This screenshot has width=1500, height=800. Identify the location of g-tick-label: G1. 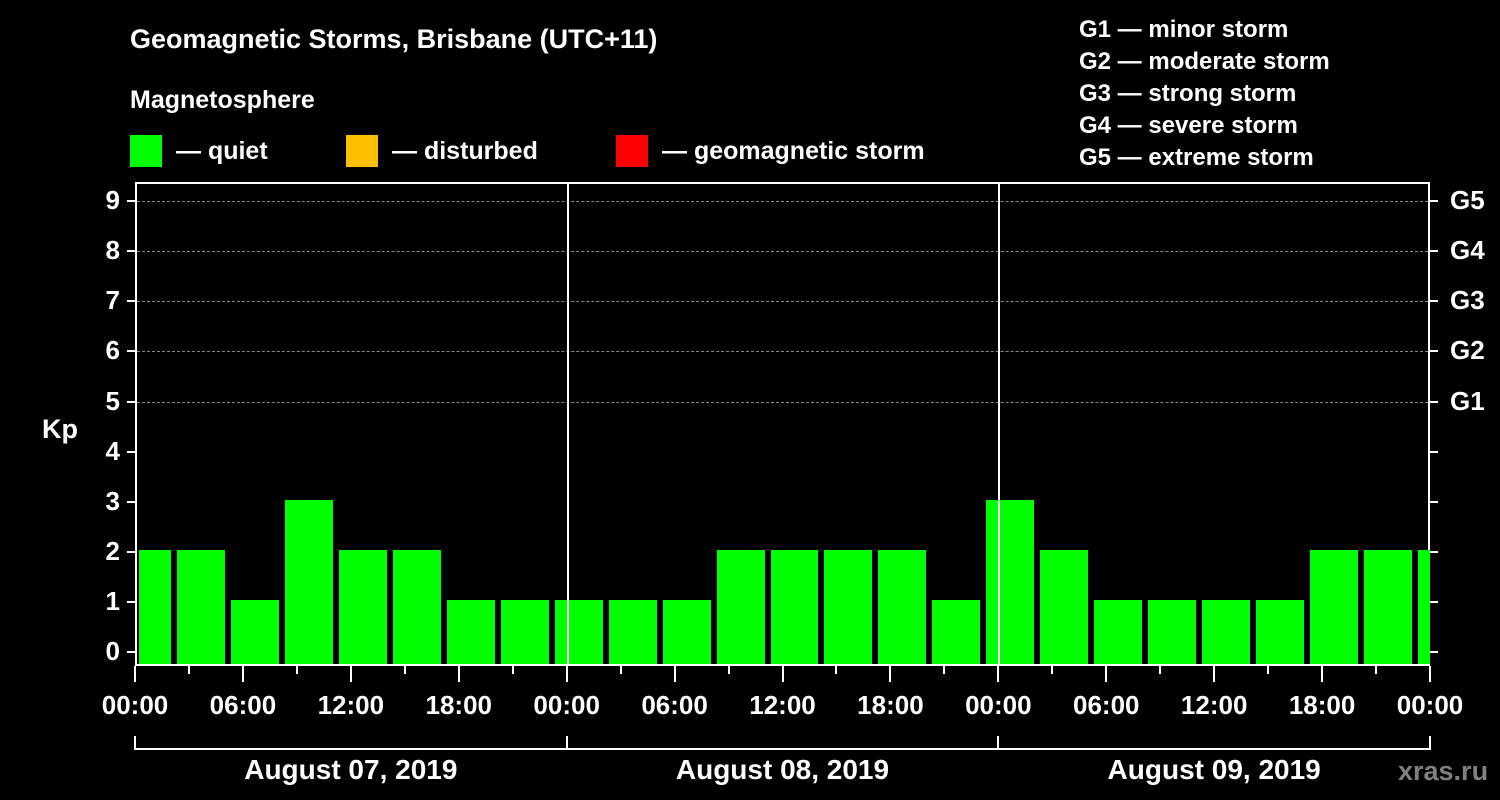
(1467, 400).